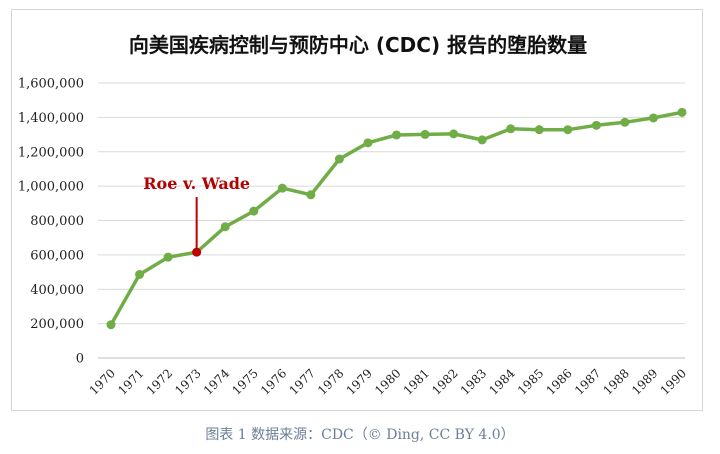 The height and width of the screenshot is (454, 720). I want to click on x-tick-label: 1970, so click(102, 381).